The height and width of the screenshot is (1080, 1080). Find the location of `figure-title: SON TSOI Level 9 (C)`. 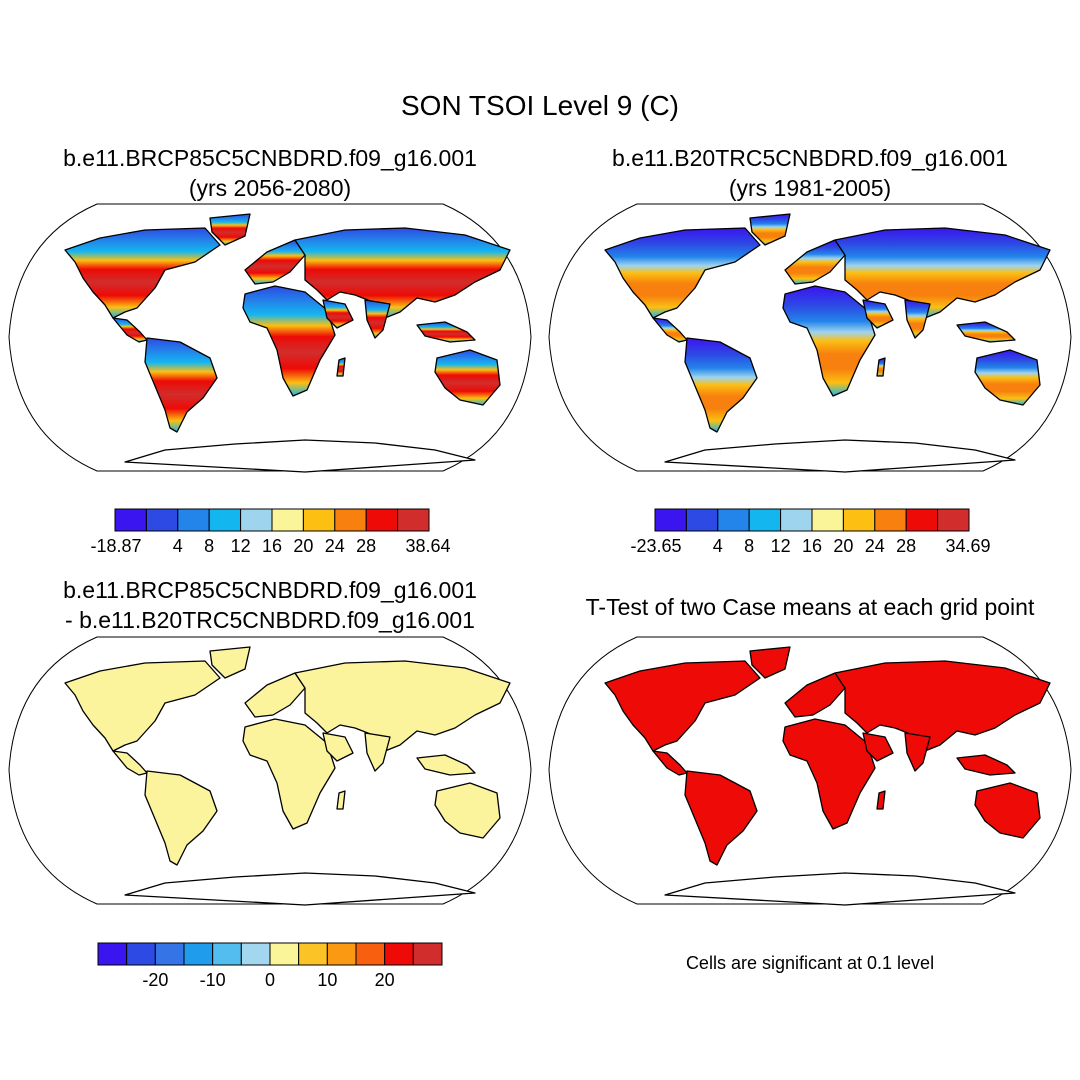

figure-title: SON TSOI Level 9 (C) is located at coordinates (539, 105).